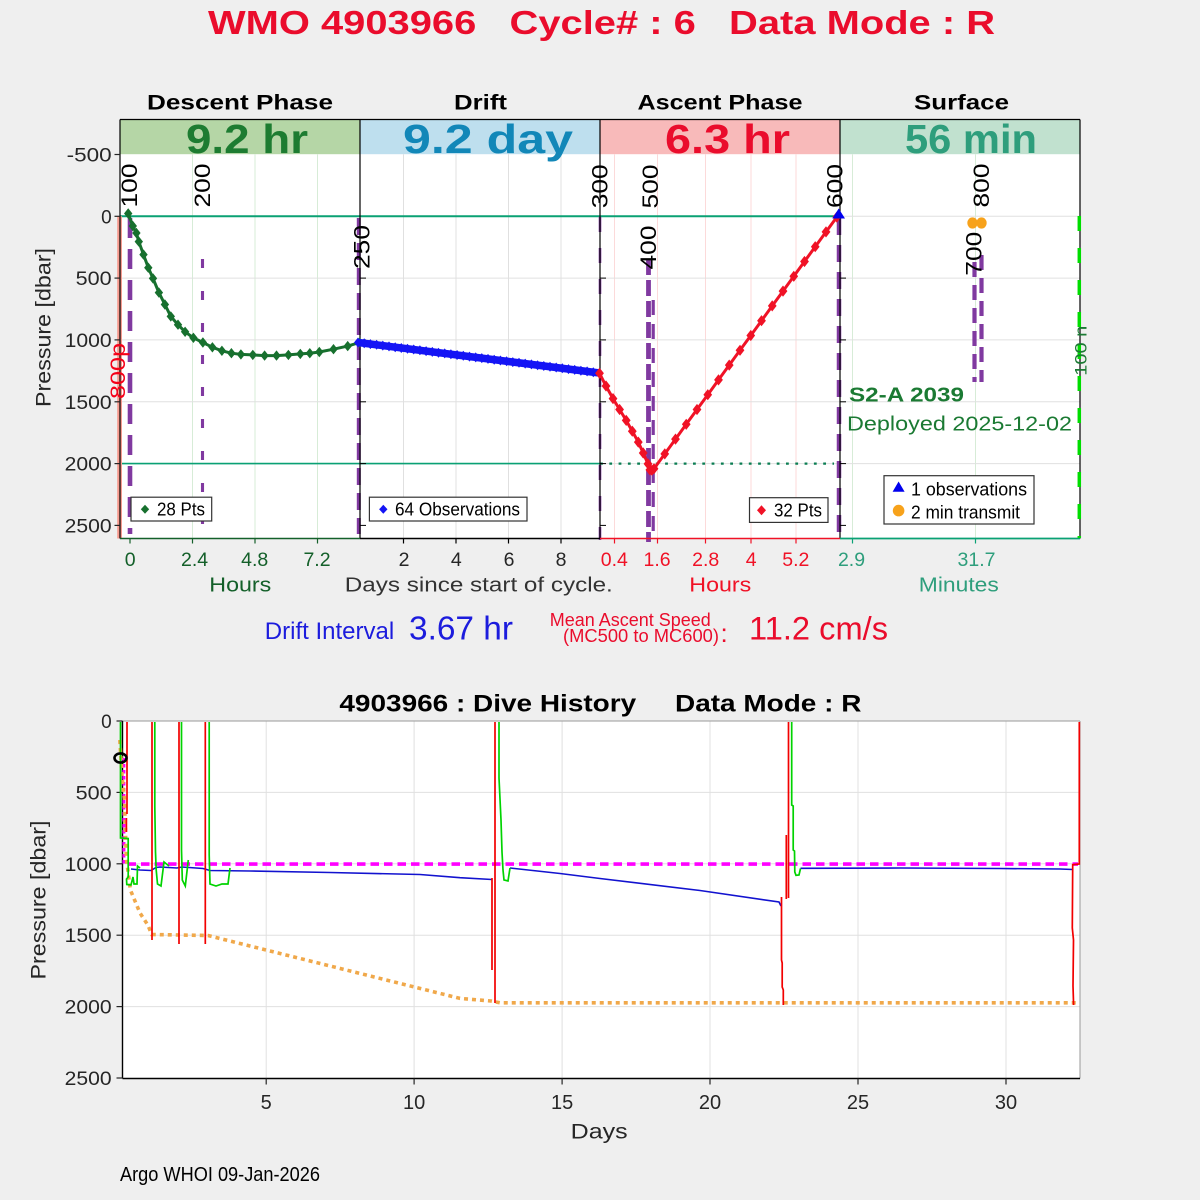  Describe the element at coordinates (457, 510) in the screenshot. I see `svg-text: 64 Observations` at that location.